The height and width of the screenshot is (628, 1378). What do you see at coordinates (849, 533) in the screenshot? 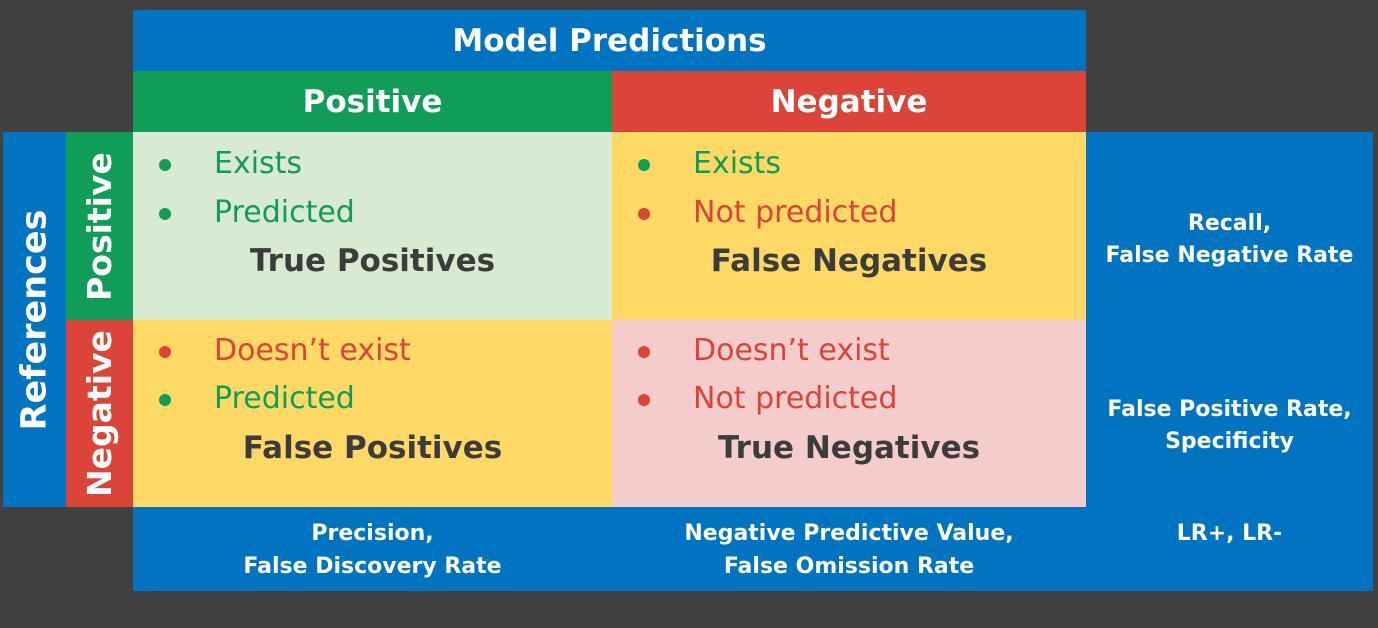
I see `metric-negative-predictive-value: Negative Predictive Value,` at bounding box center [849, 533].